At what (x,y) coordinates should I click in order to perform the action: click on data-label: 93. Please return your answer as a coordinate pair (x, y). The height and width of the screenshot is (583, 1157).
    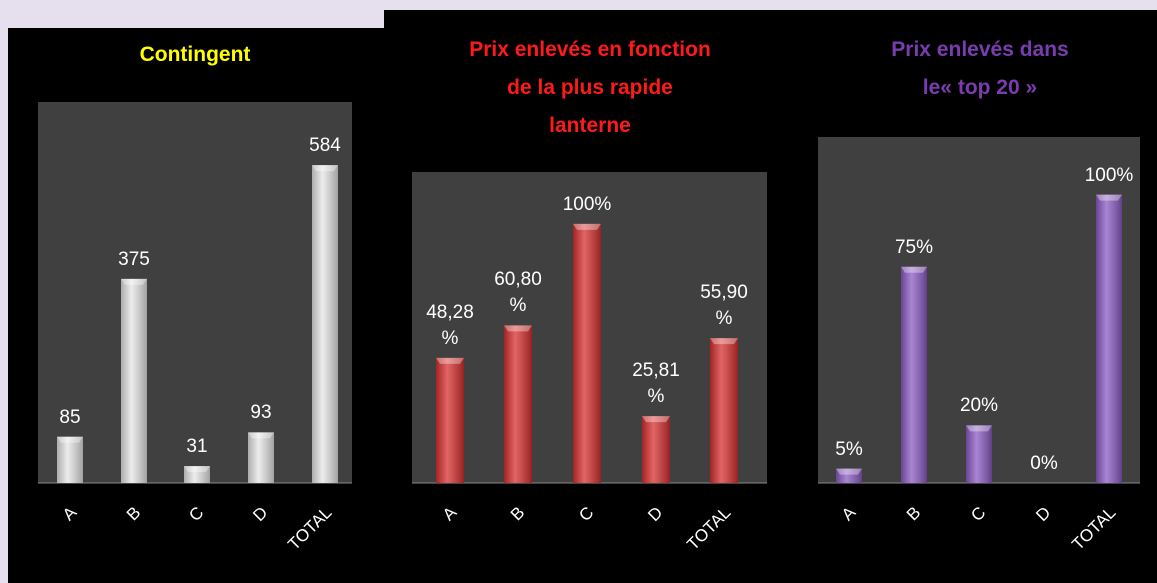
    Looking at the image, I should click on (261, 413).